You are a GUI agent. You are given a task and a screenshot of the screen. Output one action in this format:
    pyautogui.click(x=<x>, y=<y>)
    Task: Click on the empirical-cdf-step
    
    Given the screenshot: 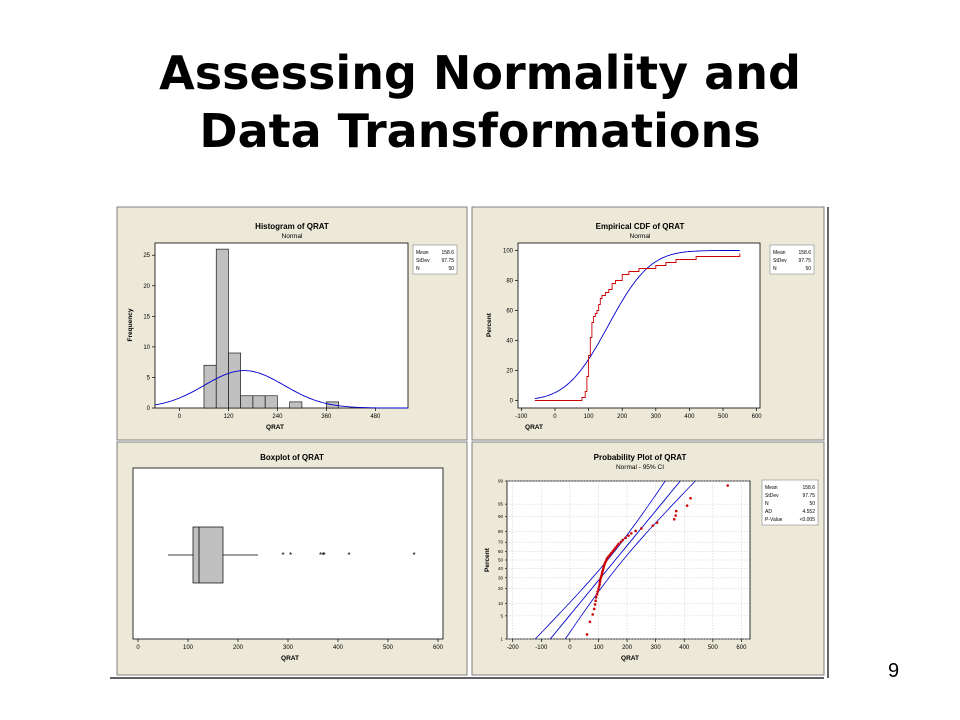 What is the action you would take?
    pyautogui.click(x=637, y=327)
    